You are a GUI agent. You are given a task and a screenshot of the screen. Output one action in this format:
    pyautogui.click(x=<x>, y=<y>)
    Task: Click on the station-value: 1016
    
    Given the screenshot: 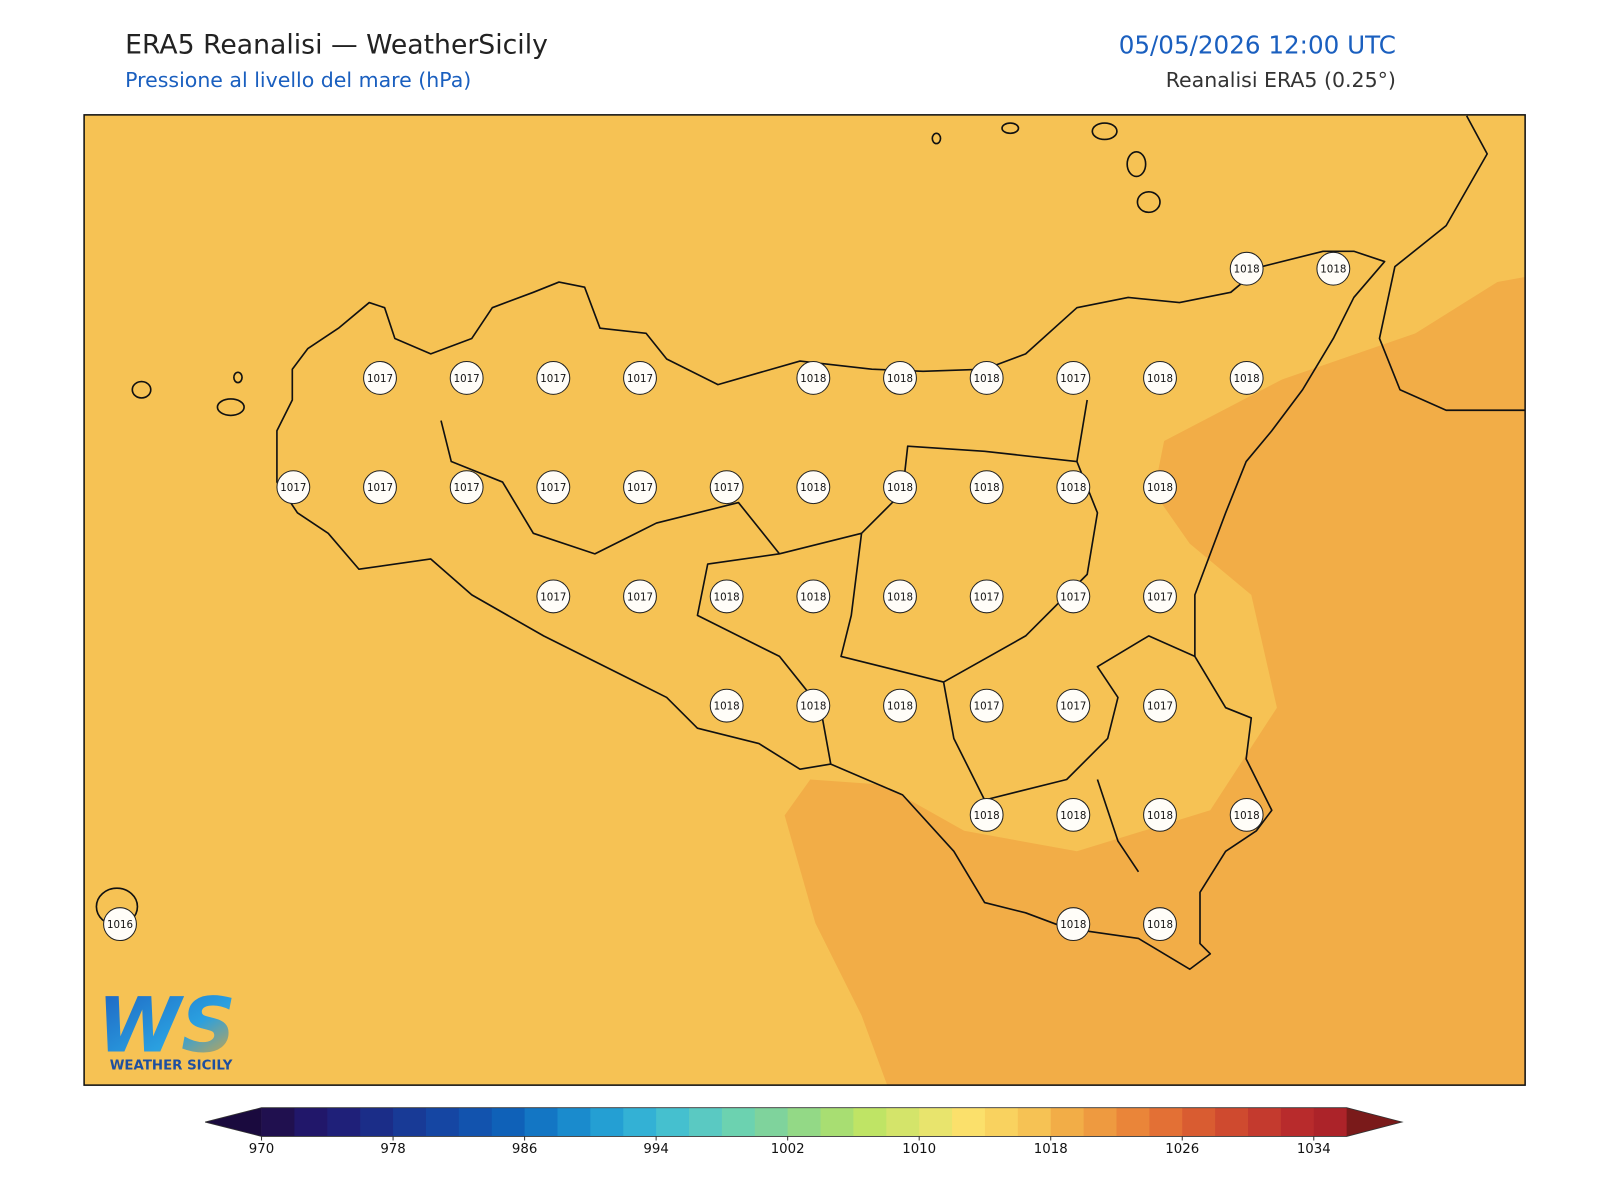 What is the action you would take?
    pyautogui.click(x=120, y=925)
    